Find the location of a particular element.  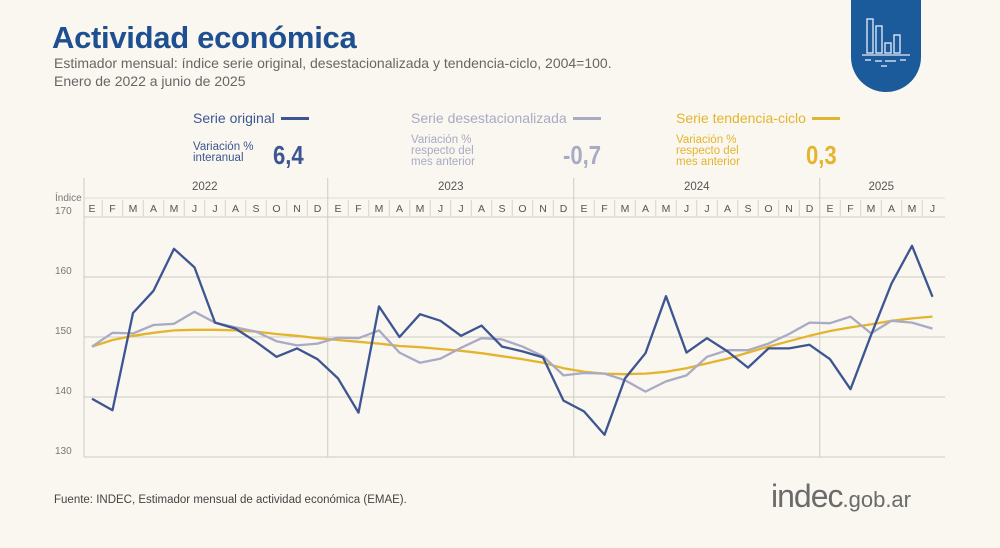

page-title: Actividad económica is located at coordinates (204, 37).